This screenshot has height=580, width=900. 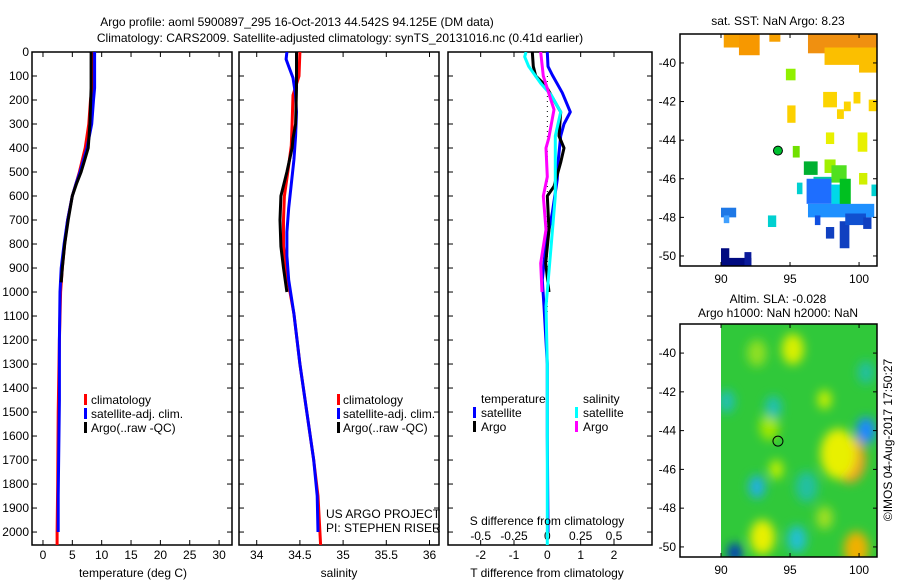 What do you see at coordinates (15, 412) in the screenshot?
I see `y-tick-label: 1500` at bounding box center [15, 412].